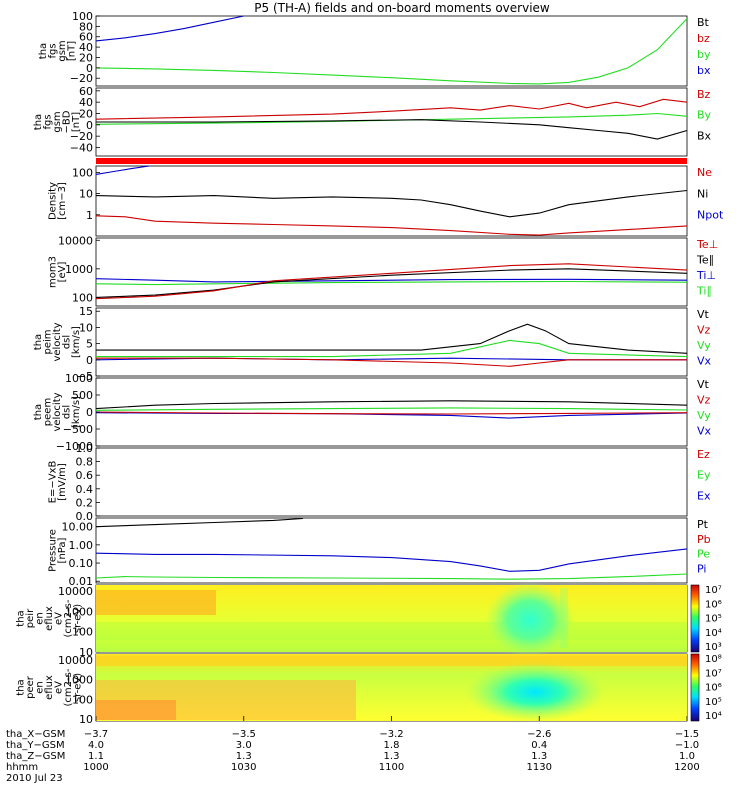 The image size is (750, 800). What do you see at coordinates (57, 121) in the screenshot?
I see `y-axis-label: gsm` at bounding box center [57, 121].